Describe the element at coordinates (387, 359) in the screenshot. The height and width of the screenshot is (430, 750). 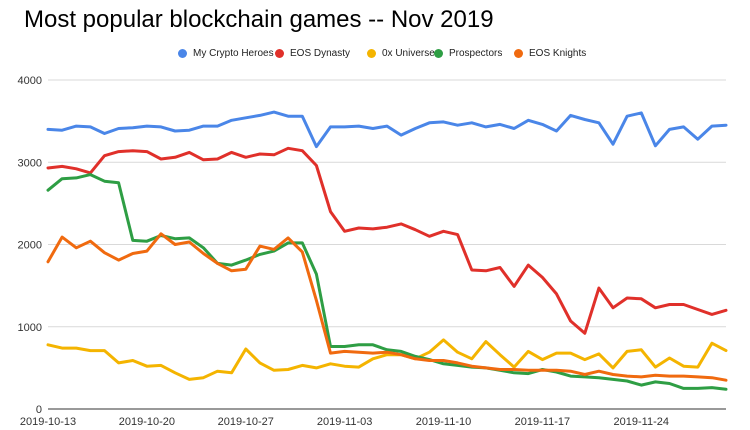
I see `series-line-0x-universe` at that location.